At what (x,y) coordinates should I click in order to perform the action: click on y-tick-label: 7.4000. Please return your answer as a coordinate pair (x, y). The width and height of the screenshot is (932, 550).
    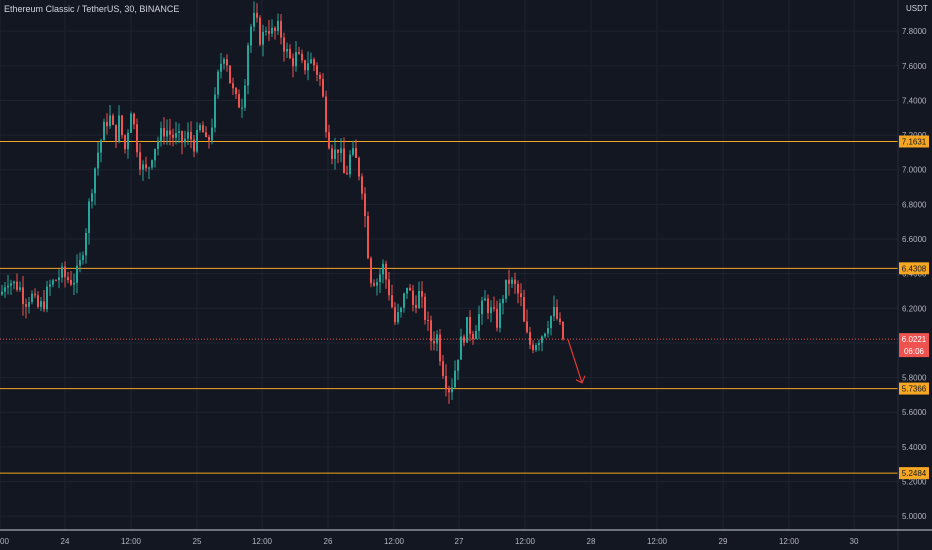
    Looking at the image, I should click on (914, 100).